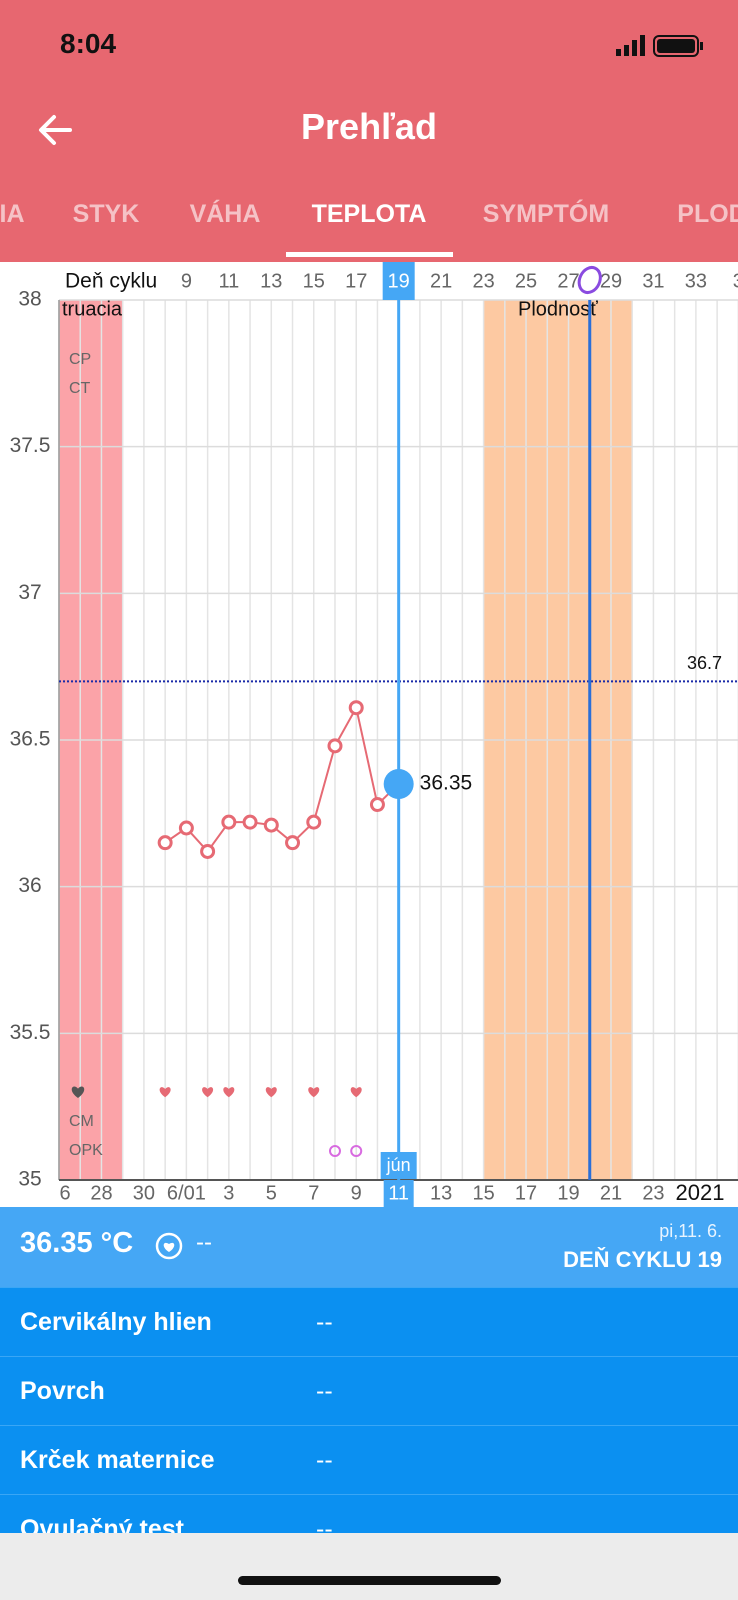 This screenshot has height=1600, width=738. What do you see at coordinates (29, 299) in the screenshot?
I see `y-tick-label: 38` at bounding box center [29, 299].